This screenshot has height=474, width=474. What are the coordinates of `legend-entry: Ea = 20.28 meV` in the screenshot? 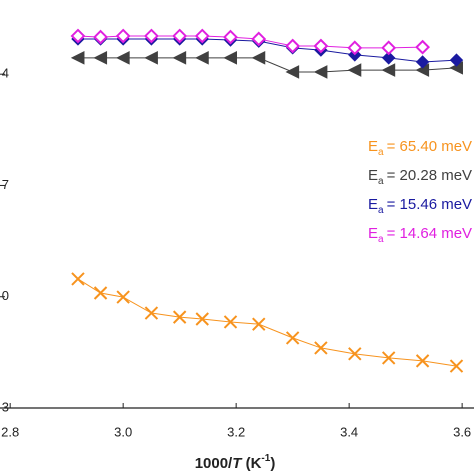 It's located at (420, 177).